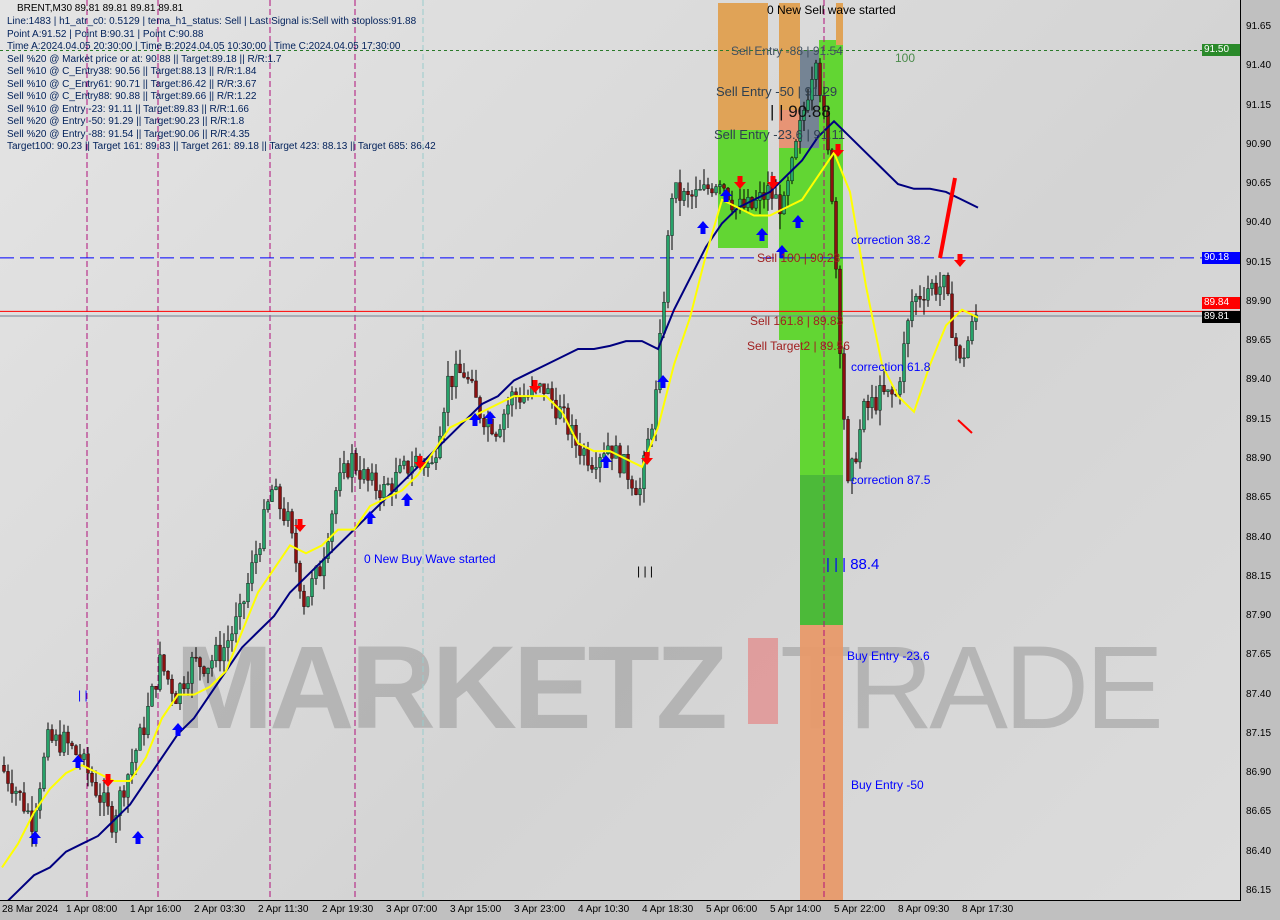 The width and height of the screenshot is (1280, 920). Describe the element at coordinates (1259, 851) in the screenshot. I see `price-tick-label: 86.40` at that location.